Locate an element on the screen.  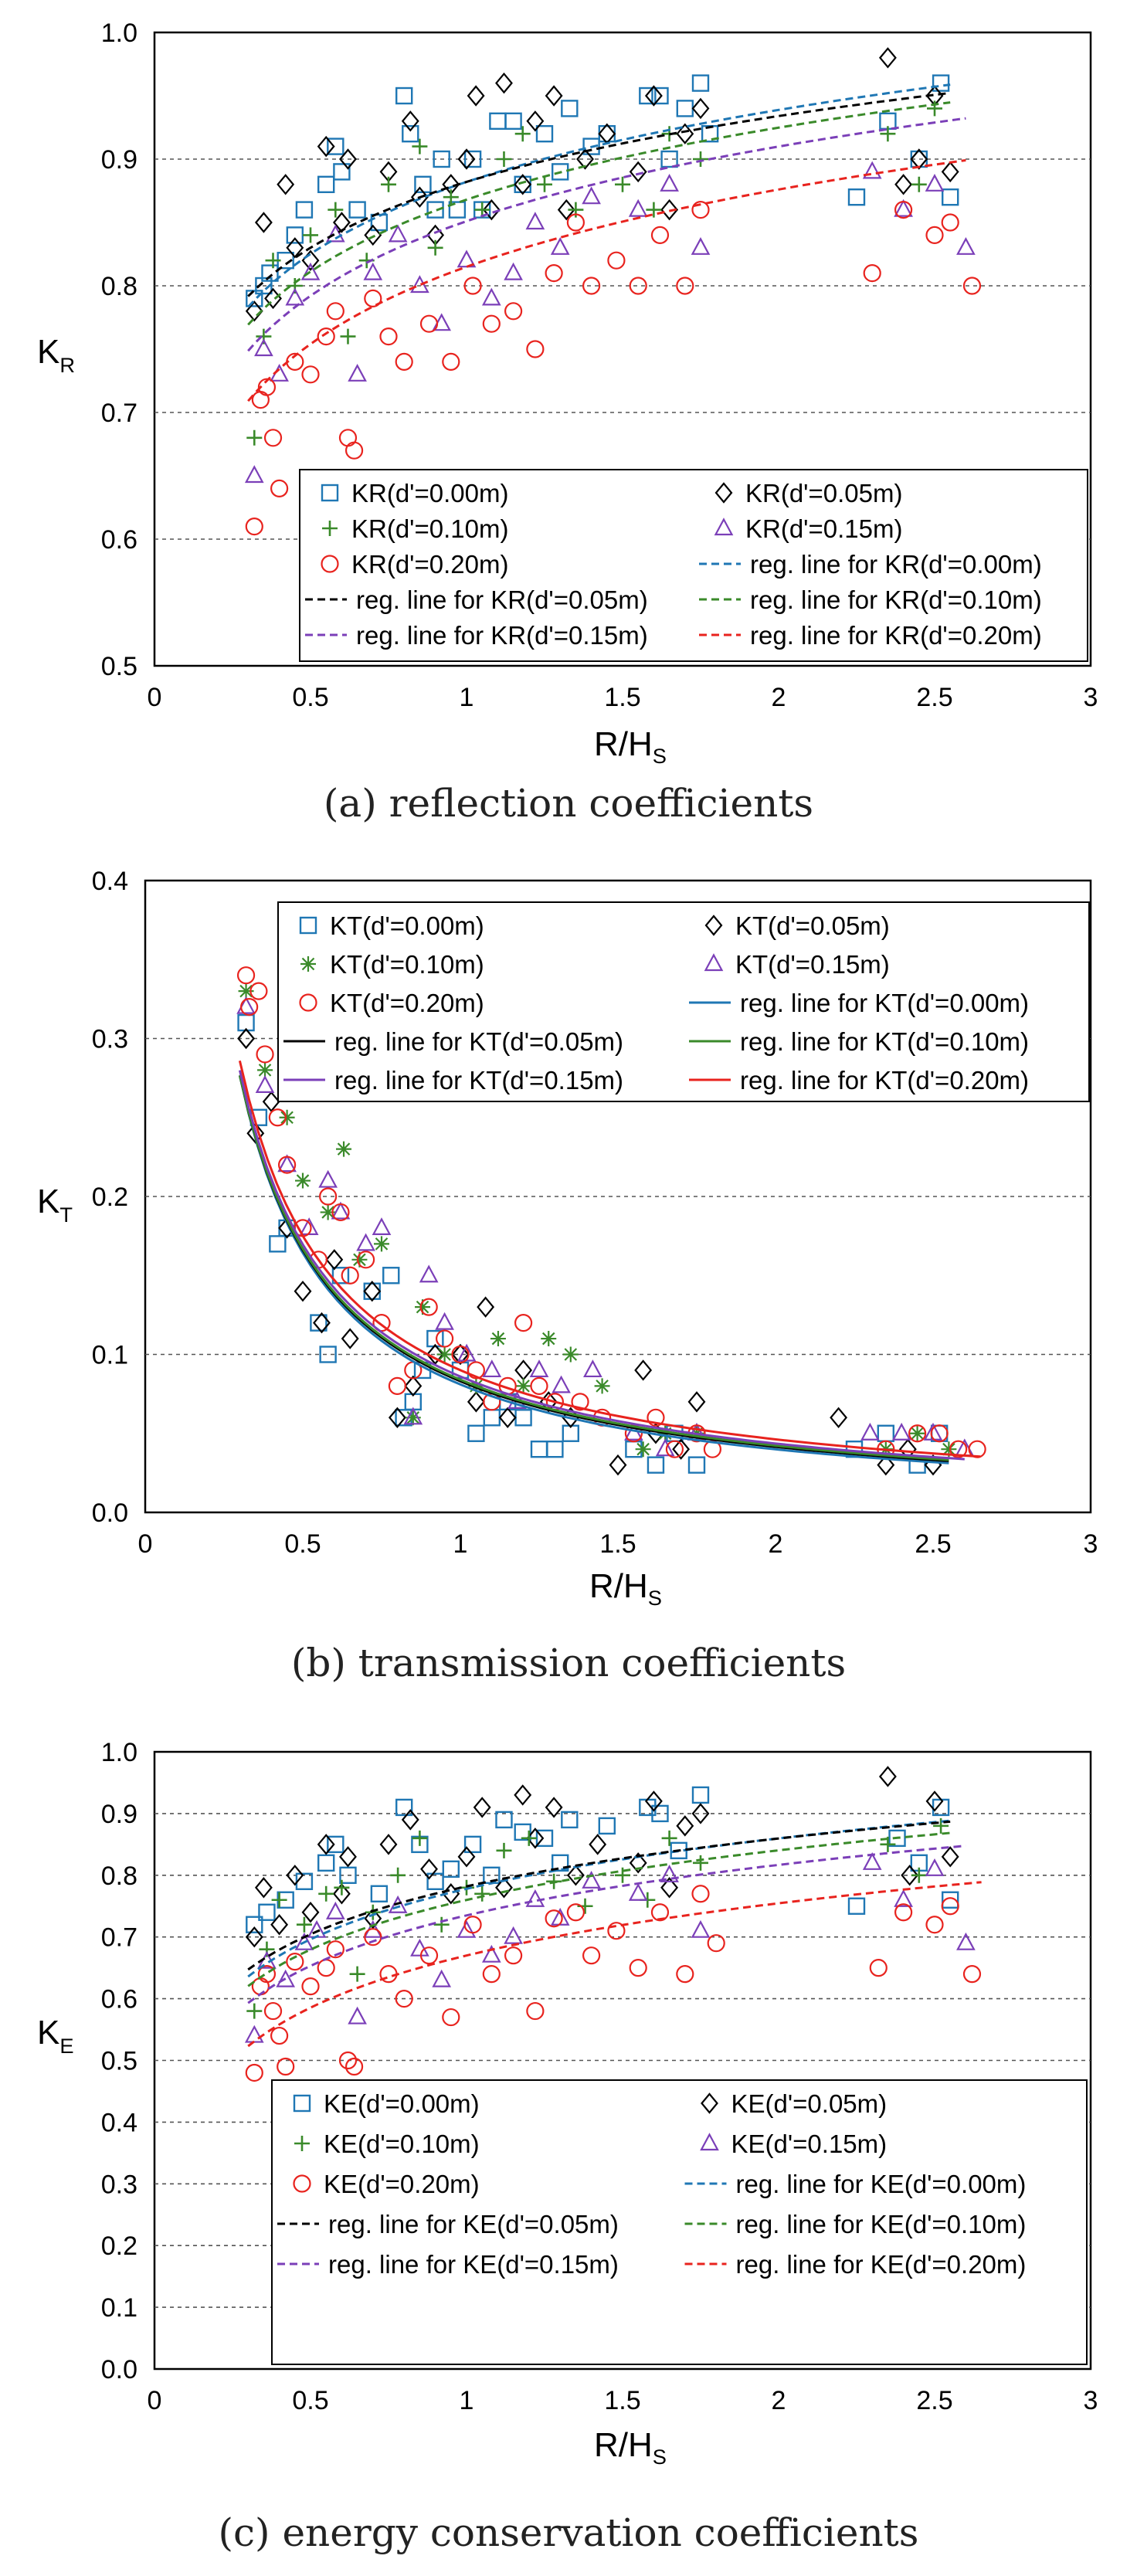
legend-entry: KT(d'=0.10m) is located at coordinates (407, 964).